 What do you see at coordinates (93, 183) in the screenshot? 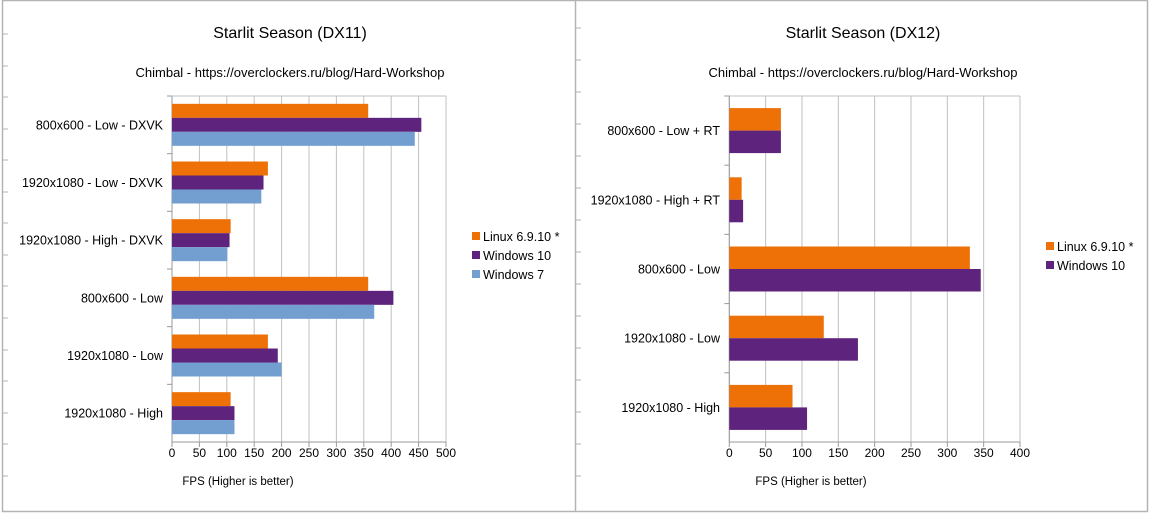
I see `category-label: 1920x1080 - Low - DXVK` at bounding box center [93, 183].